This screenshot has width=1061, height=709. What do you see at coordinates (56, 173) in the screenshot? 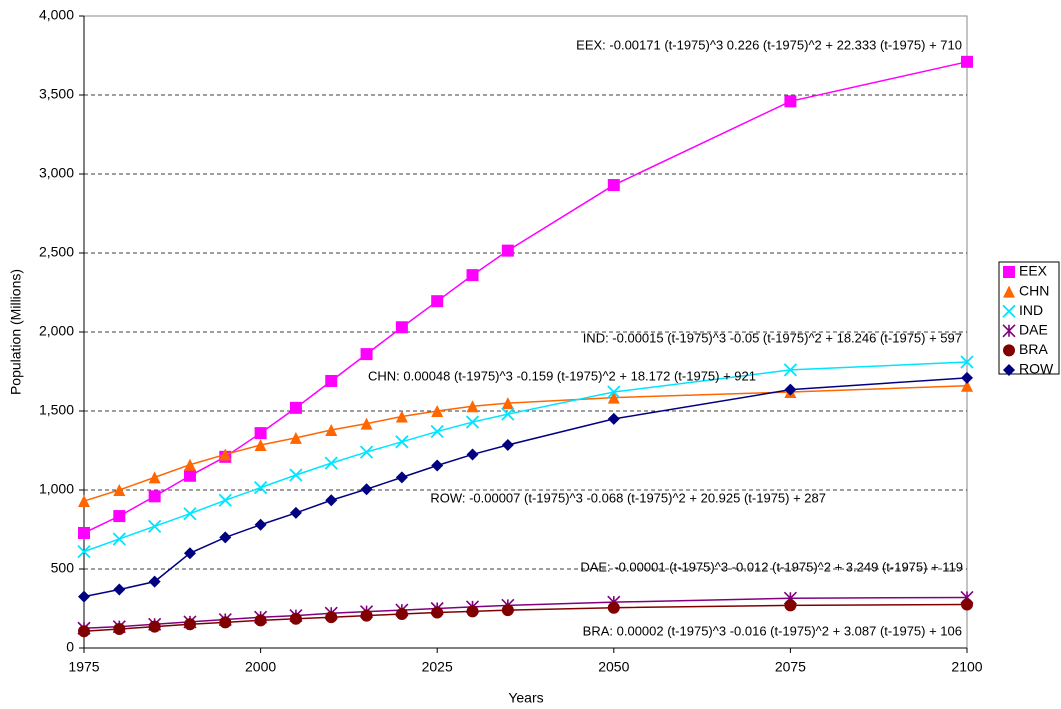
I see `y-tick-label: 3,000` at bounding box center [56, 173].